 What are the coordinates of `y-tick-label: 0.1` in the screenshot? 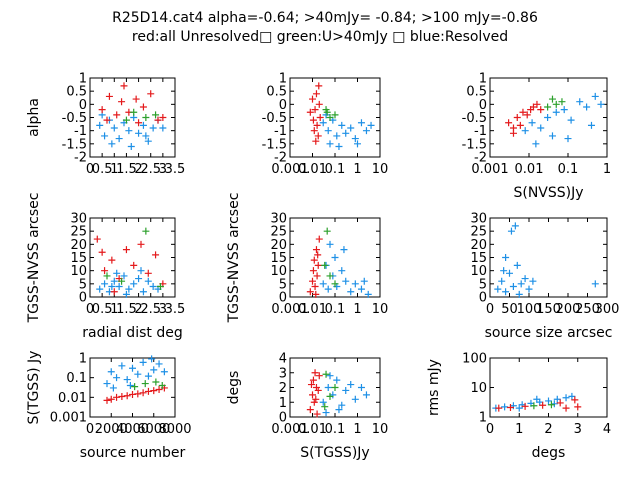 It's located at (76, 378).